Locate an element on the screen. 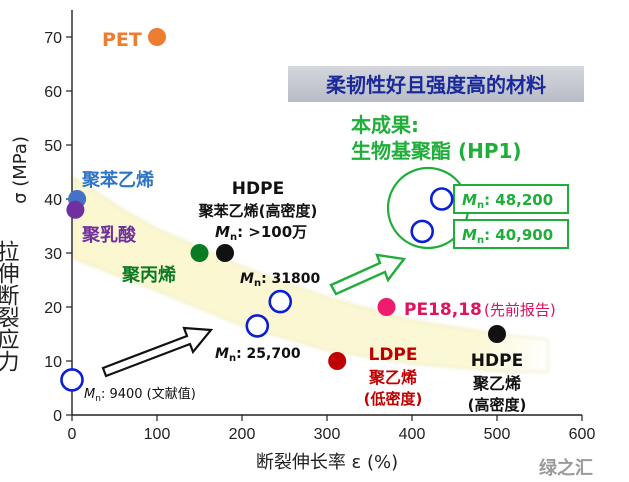 Image resolution: width=629 pixels, height=482 pixels. y-tick-label: 60 is located at coordinates (53, 92).